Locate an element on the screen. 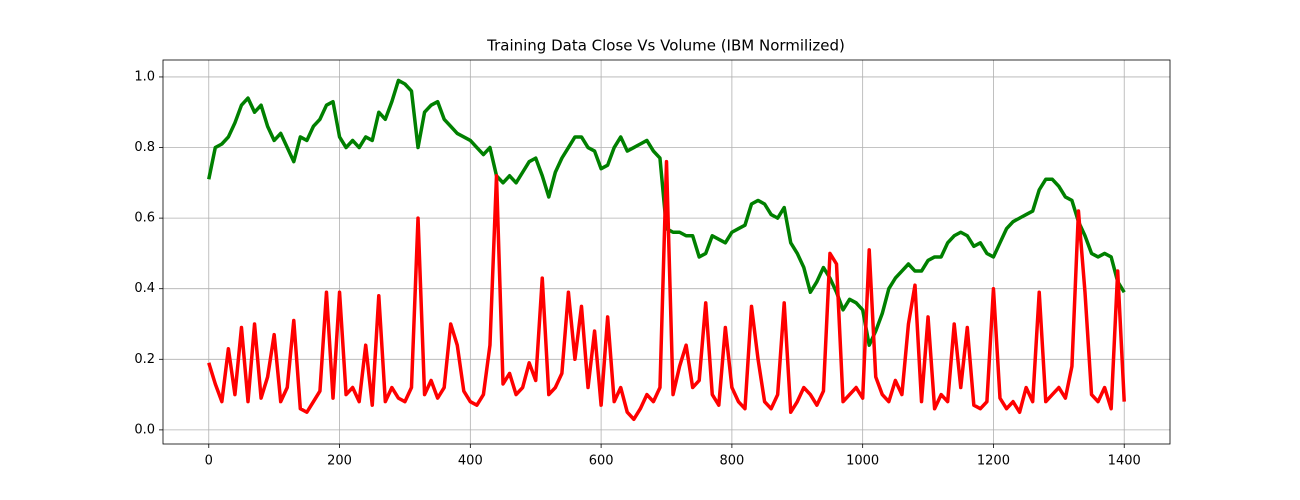 This screenshot has height=500, width=1300. y-tick-label: 0.6 is located at coordinates (144, 218).